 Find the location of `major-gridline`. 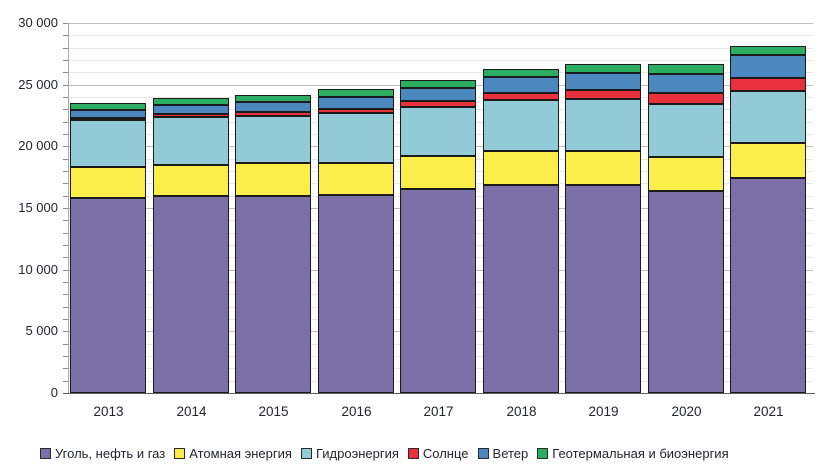

major-gridline is located at coordinates (440, 23).